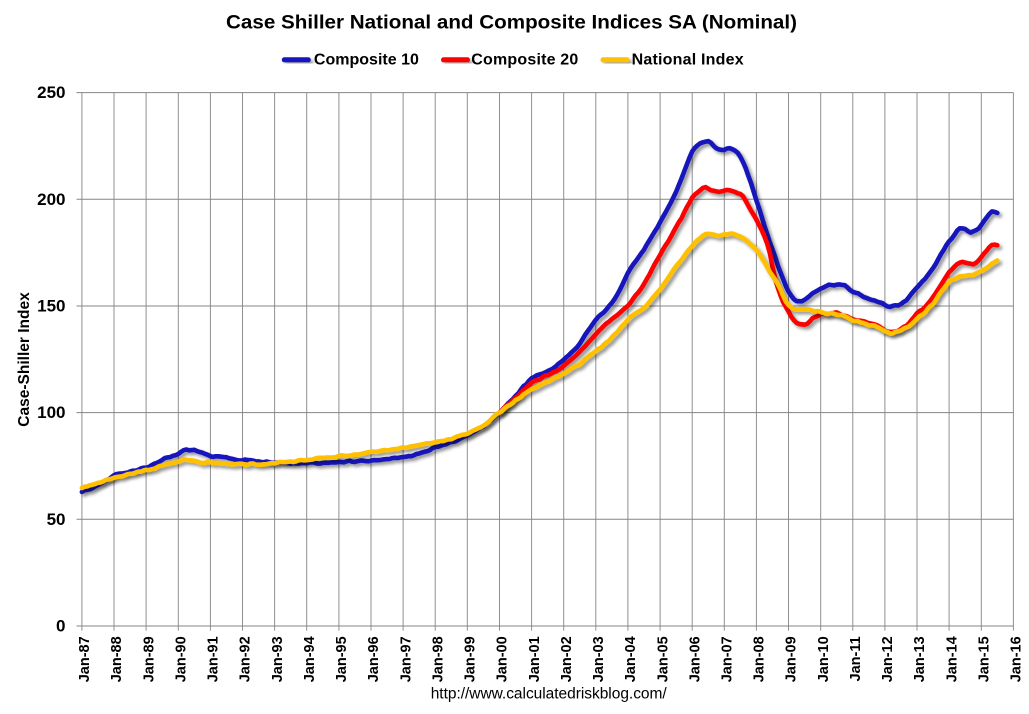  Describe the element at coordinates (920, 659) in the screenshot. I see `svg-text: Jan-13` at that location.